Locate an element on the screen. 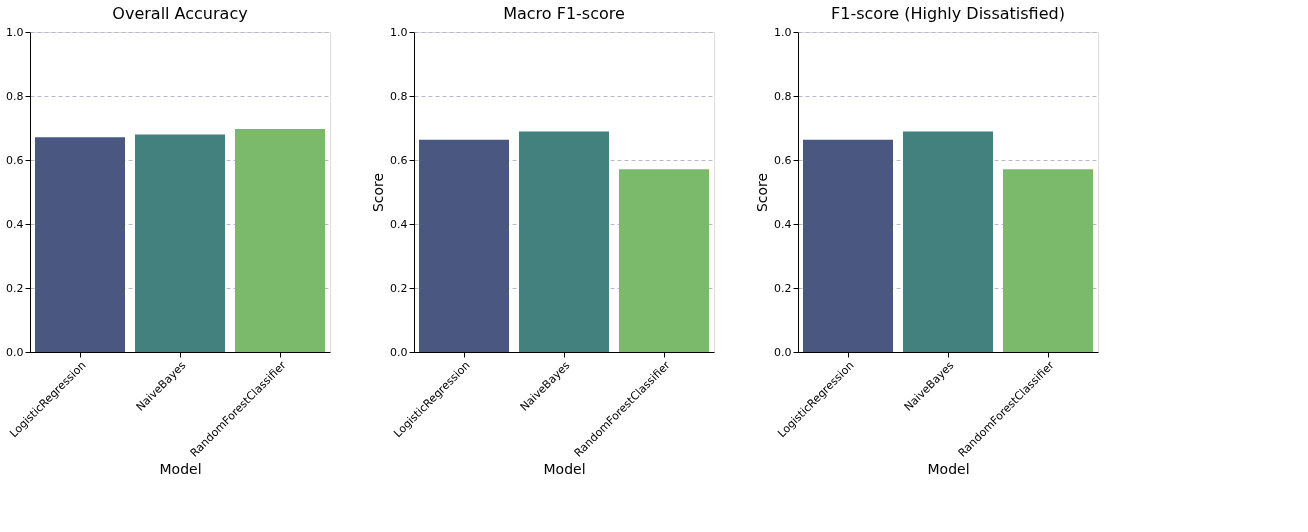 The height and width of the screenshot is (532, 1308). chart-title: Overall Accuracy is located at coordinates (180, 13).